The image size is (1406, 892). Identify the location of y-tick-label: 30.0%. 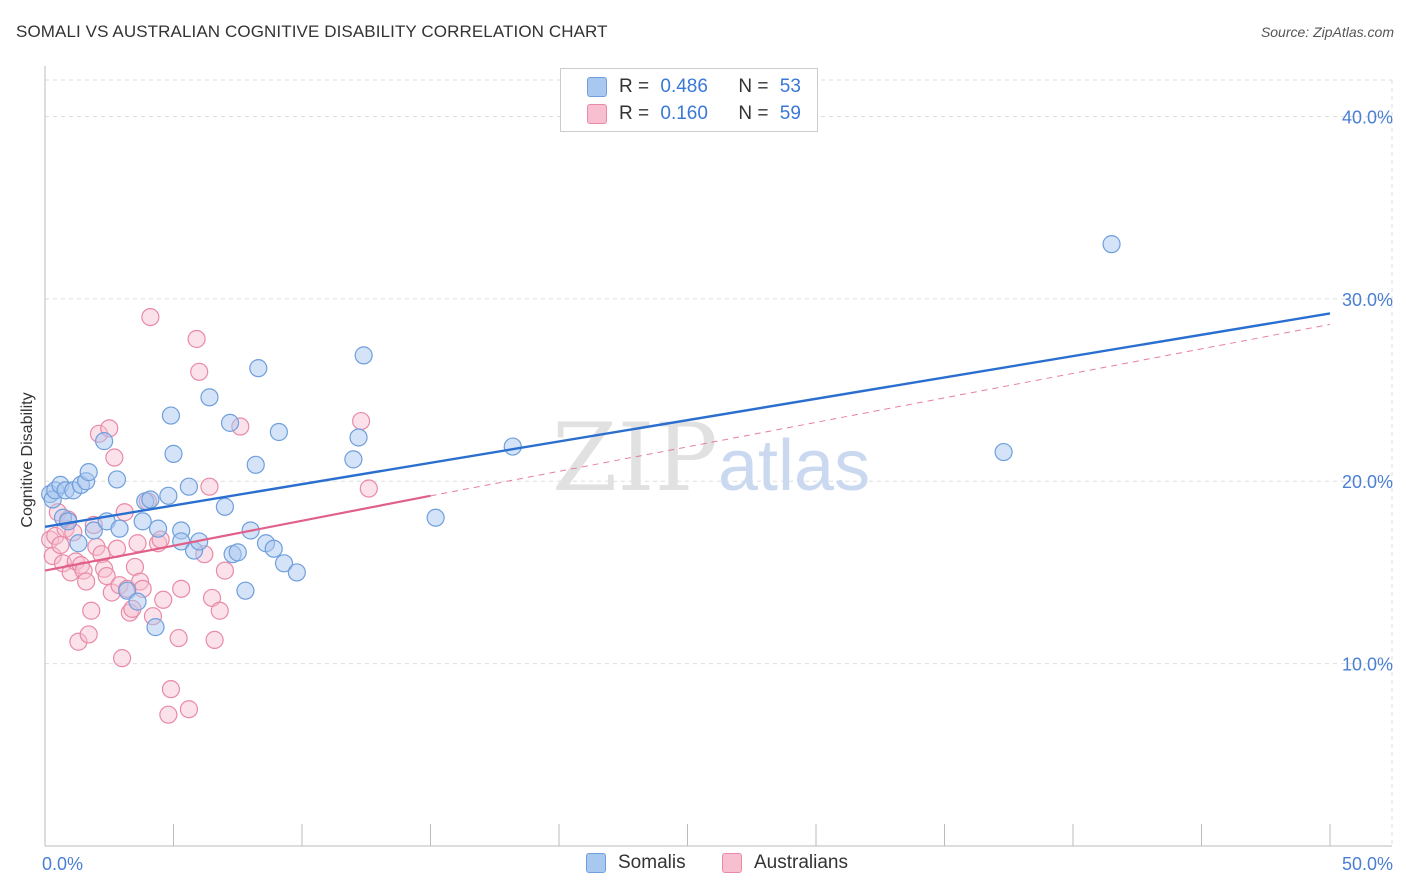
(1367, 300).